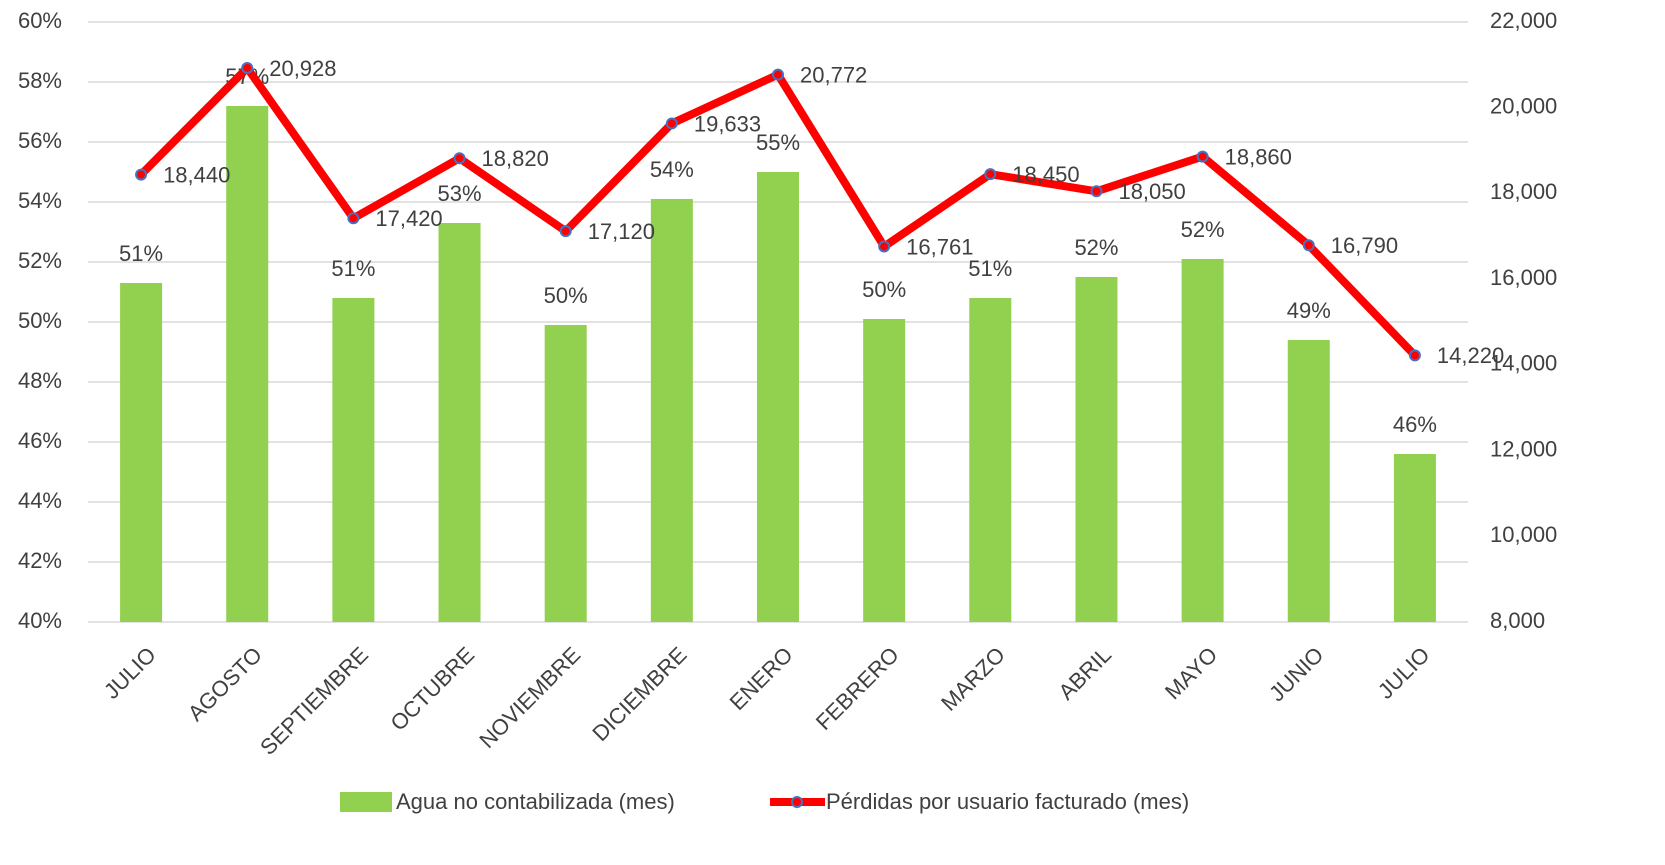 The image size is (1665, 865). Describe the element at coordinates (40, 500) in the screenshot. I see `y-tick-label: 44%` at that location.